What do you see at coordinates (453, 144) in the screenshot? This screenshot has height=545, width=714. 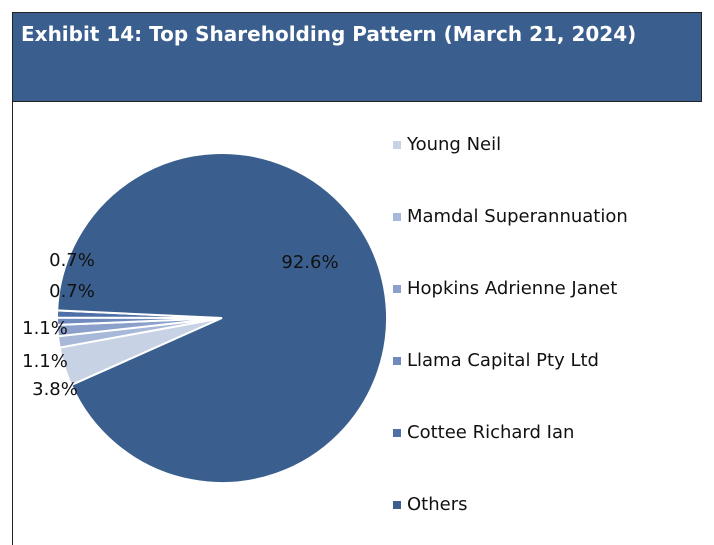 I see `legend-label: Young Neil` at bounding box center [453, 144].